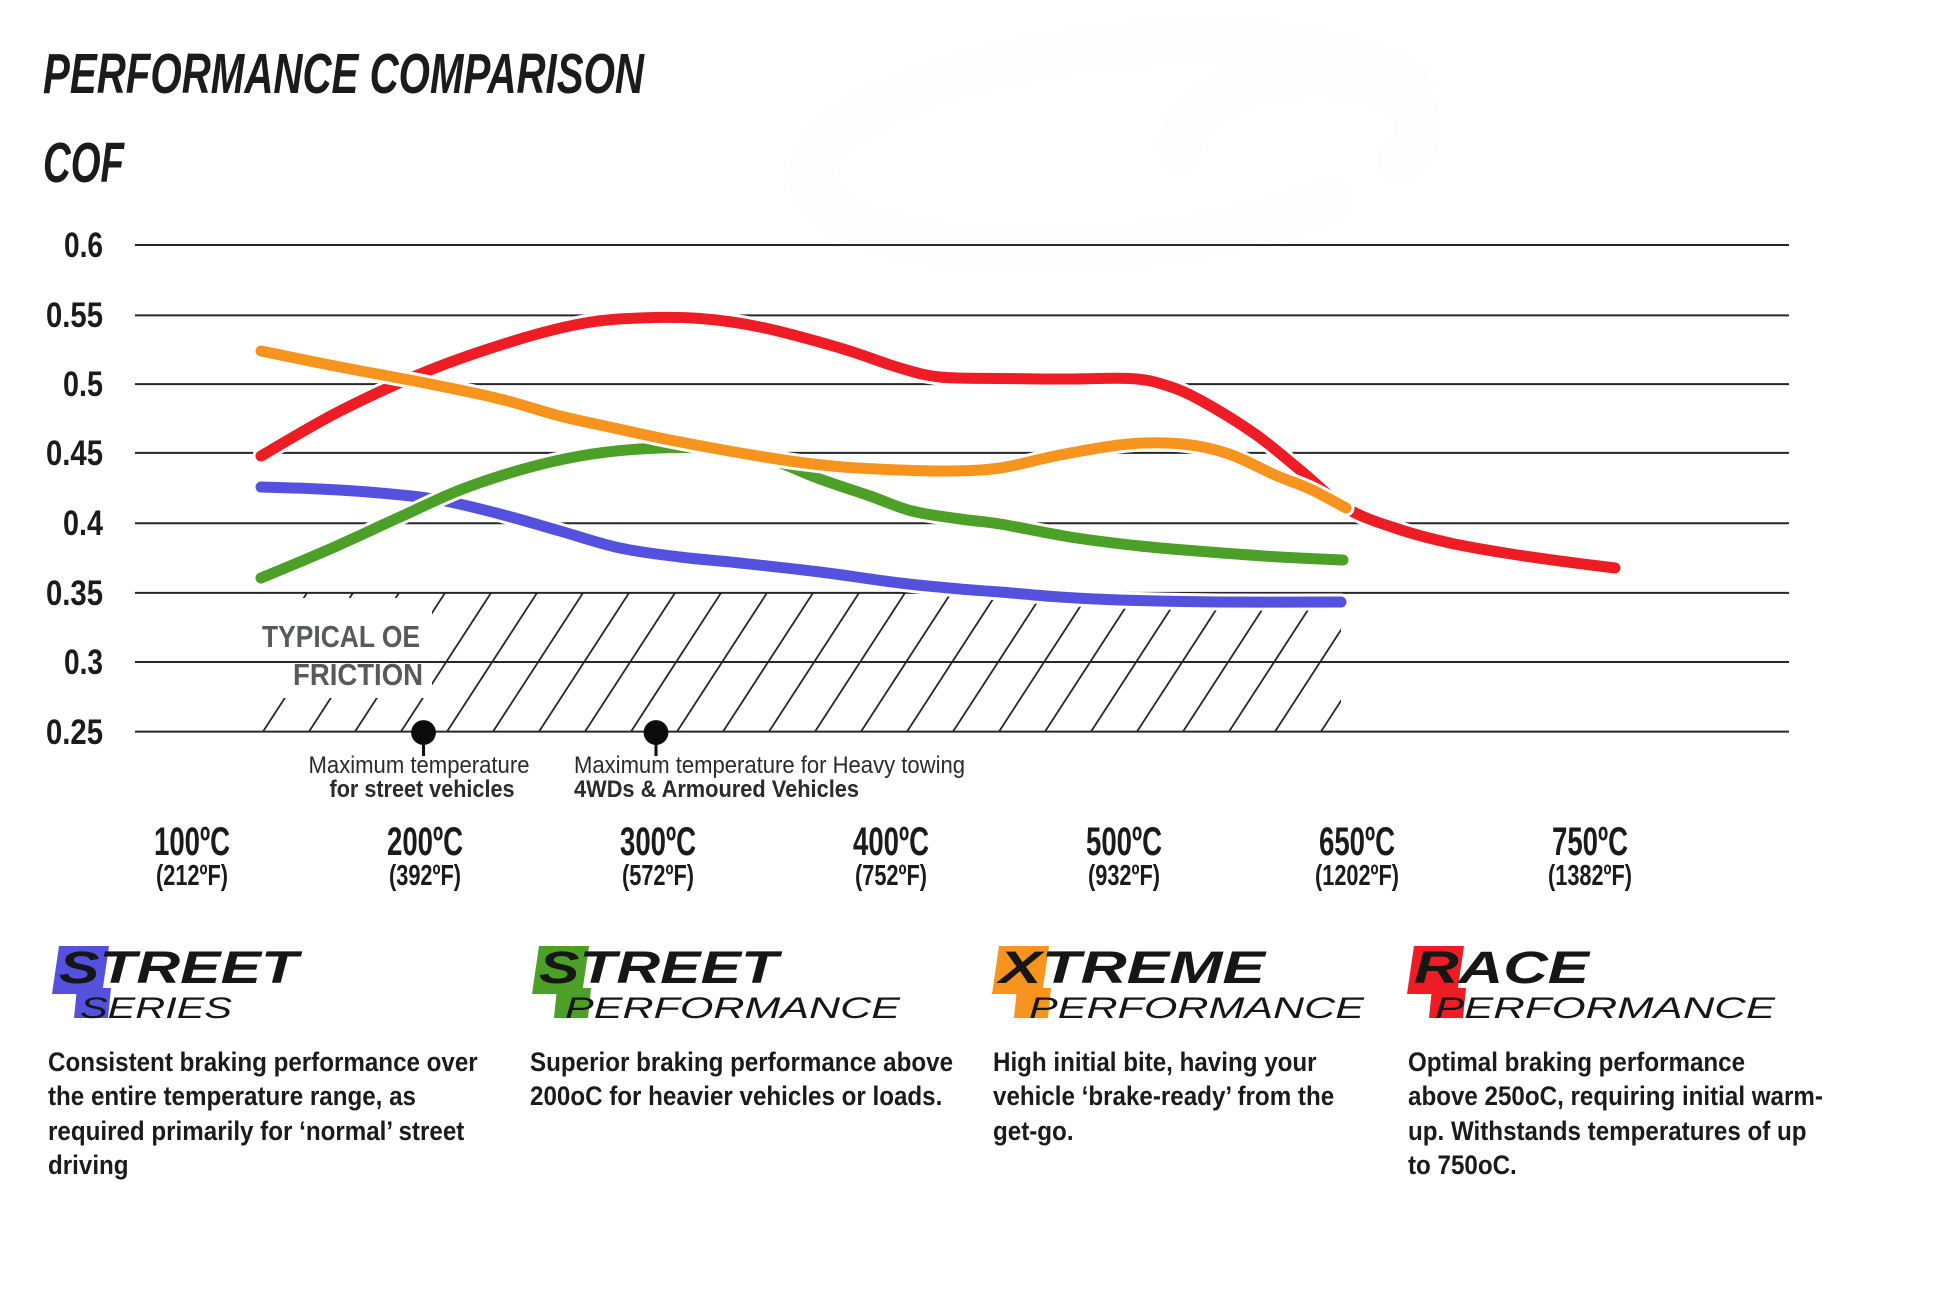  I want to click on svg-text: 650ºC, so click(1357, 842).